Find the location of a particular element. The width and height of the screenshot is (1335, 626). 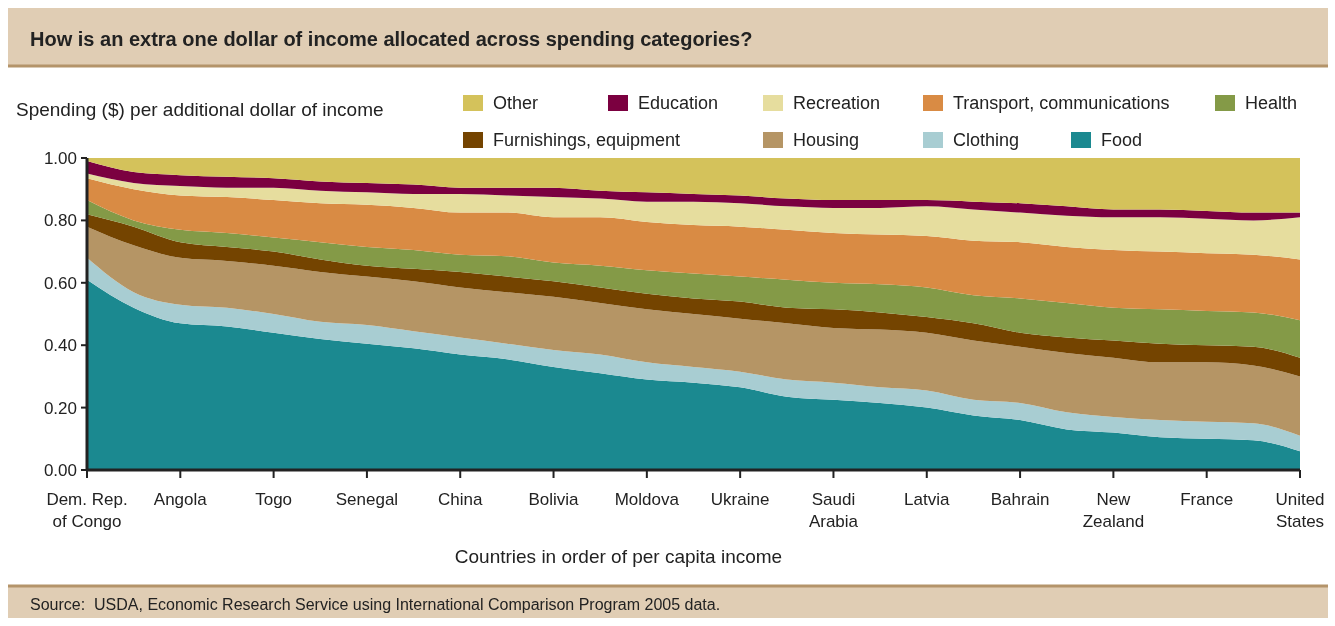

x-tick-label: Togo is located at coordinates (274, 499).